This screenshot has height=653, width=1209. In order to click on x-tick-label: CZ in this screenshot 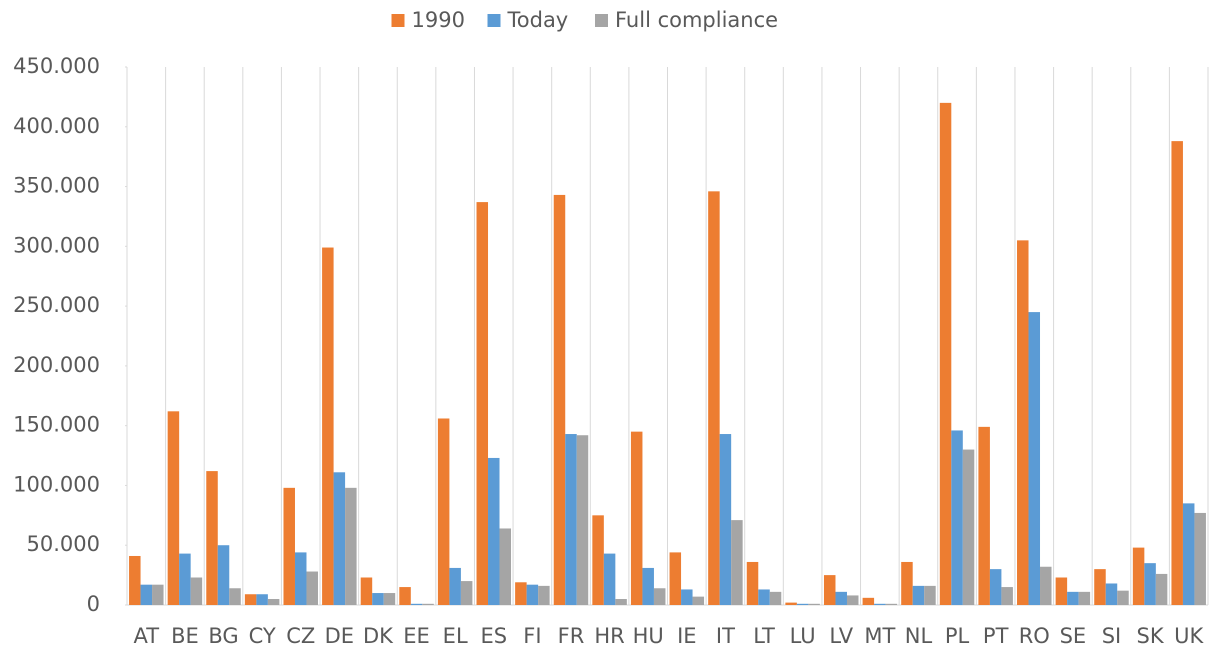, I will do `click(300, 636)`.